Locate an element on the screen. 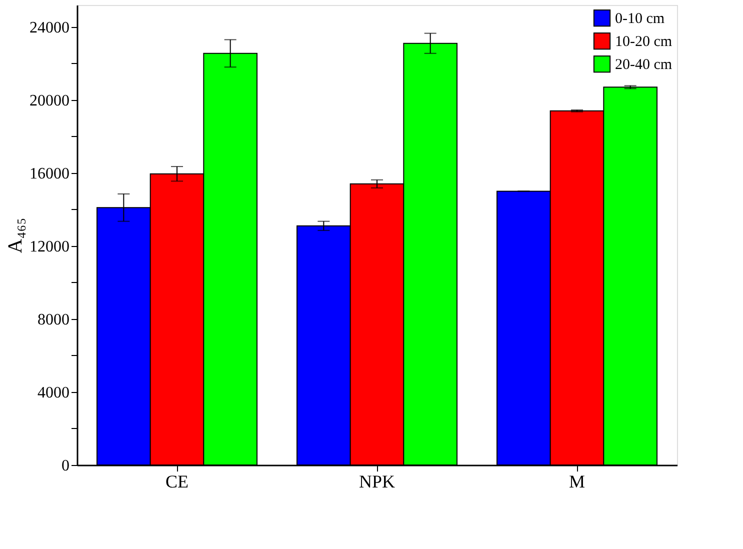 The width and height of the screenshot is (743, 549). legend-label: 10-20 cm is located at coordinates (643, 42).